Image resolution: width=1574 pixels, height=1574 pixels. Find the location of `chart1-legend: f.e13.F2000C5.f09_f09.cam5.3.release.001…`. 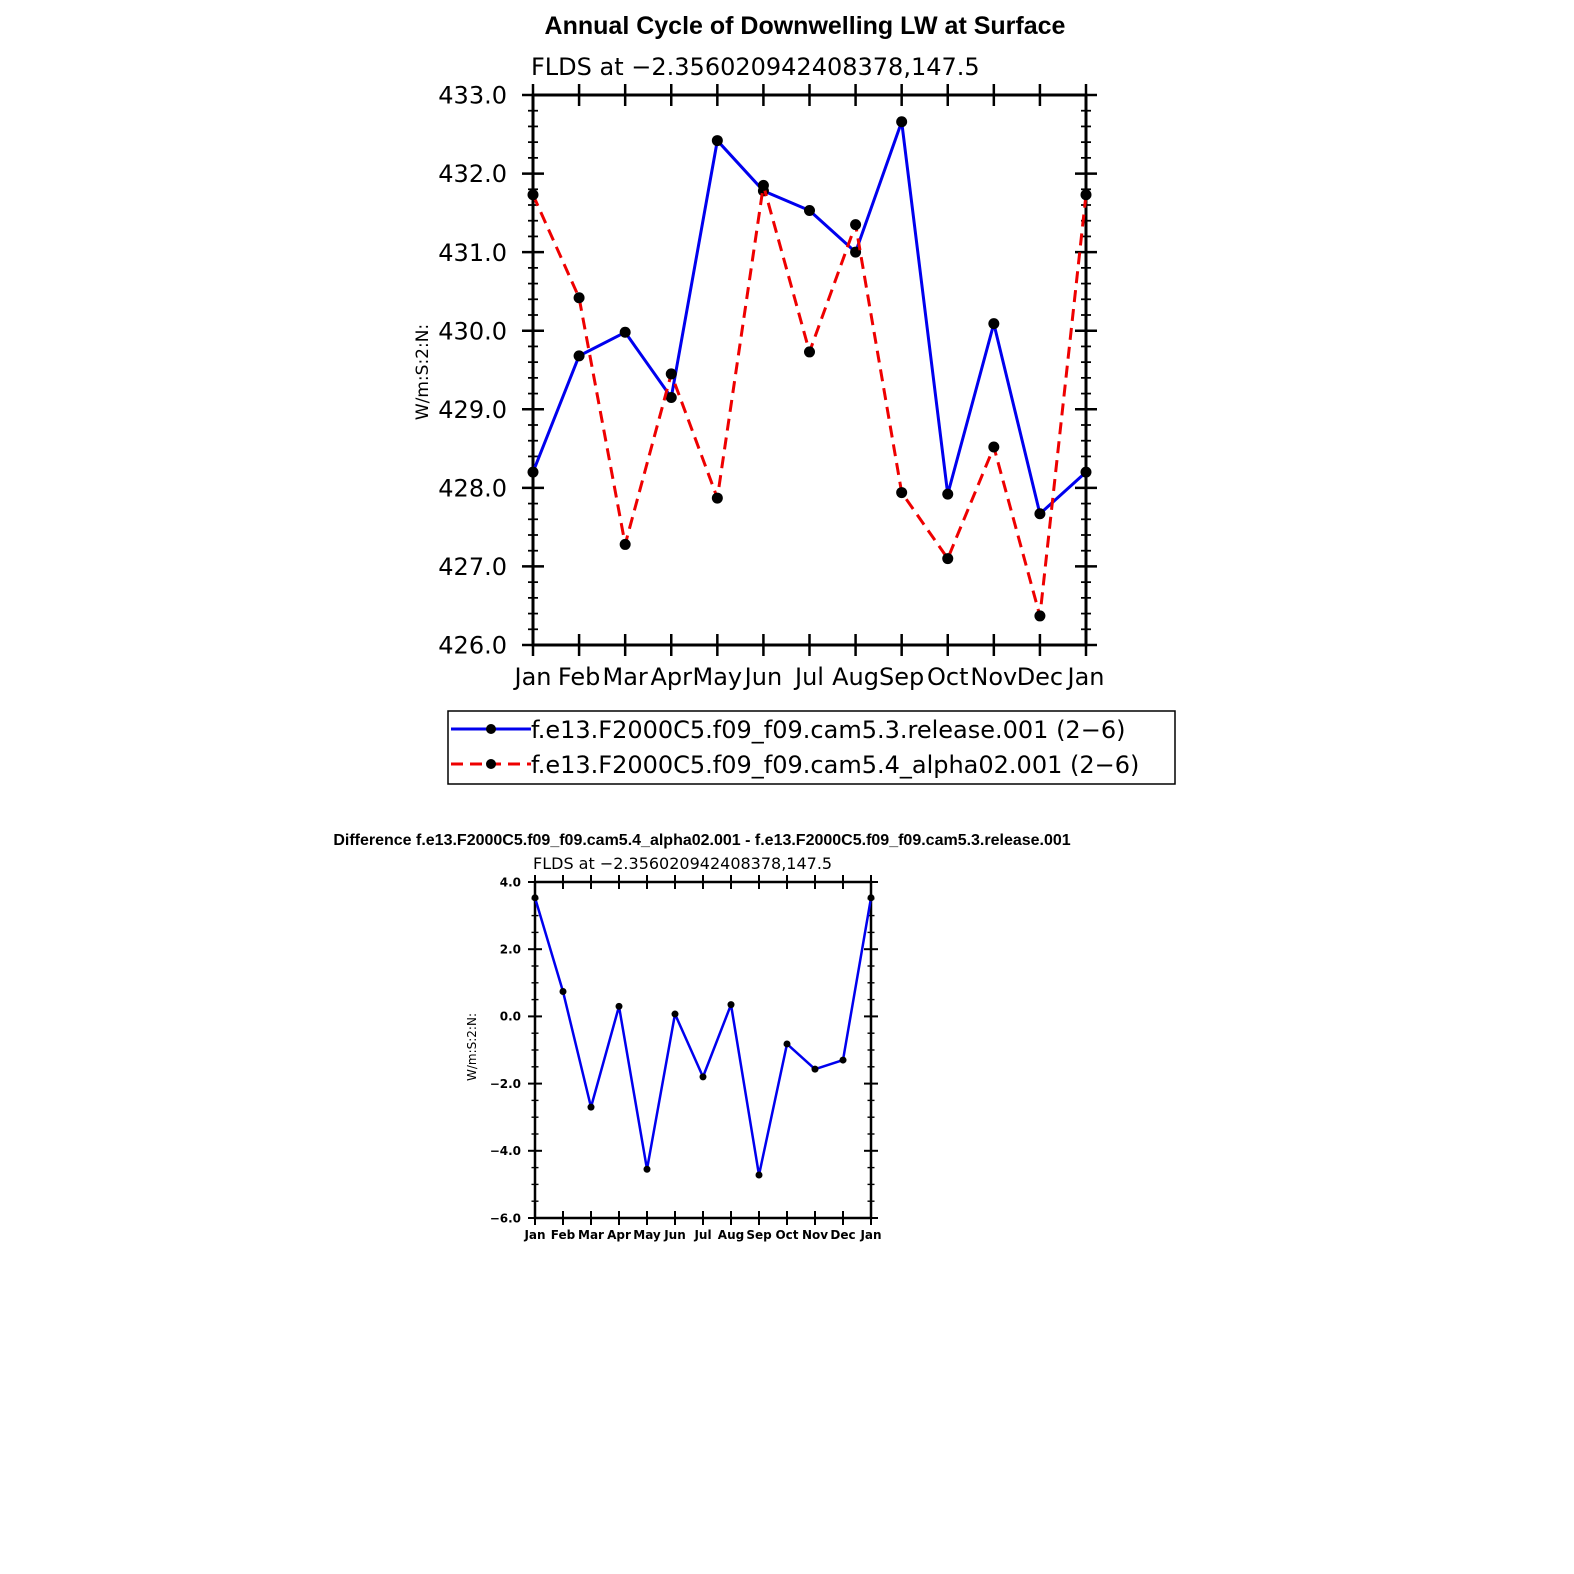

chart1-legend: f.e13.F2000C5.f09_f09.cam5.3.release.001… is located at coordinates (811, 747).